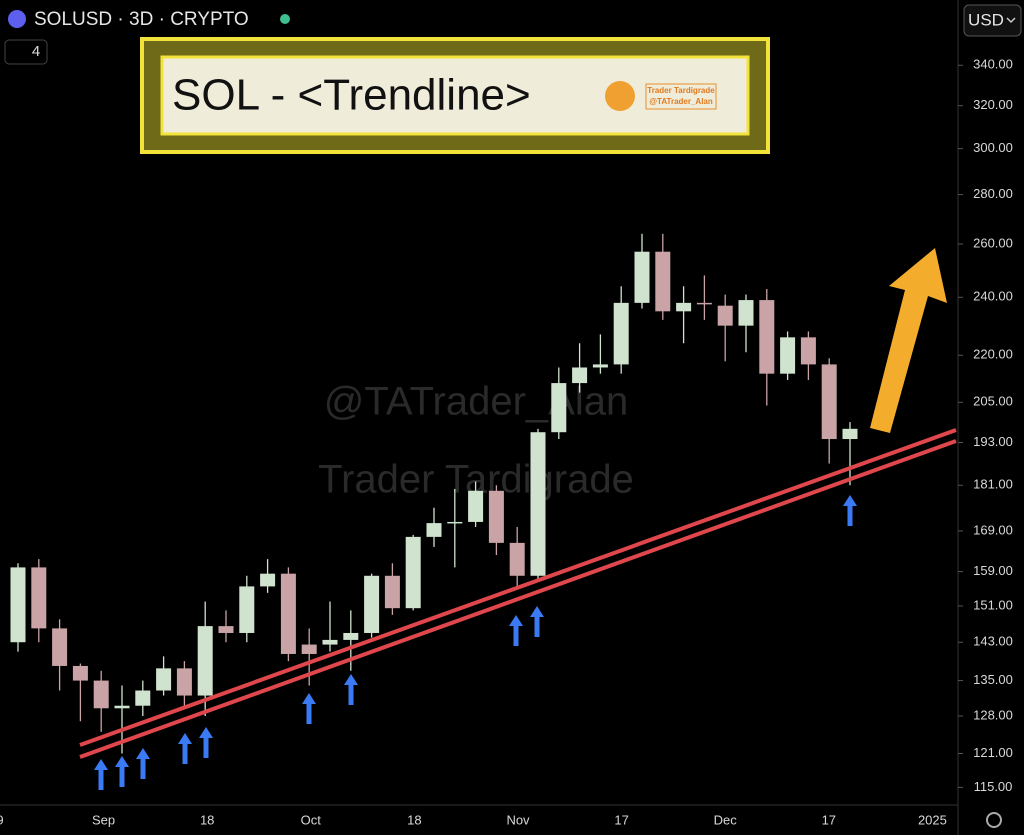 This screenshot has width=1024, height=835. Describe the element at coordinates (993, 641) in the screenshot. I see `y-tick-label: 143.00` at that location.